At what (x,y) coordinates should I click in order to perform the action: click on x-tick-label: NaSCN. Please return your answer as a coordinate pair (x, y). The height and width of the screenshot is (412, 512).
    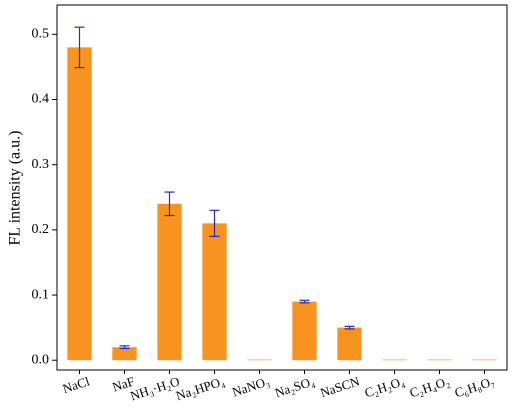
    Looking at the image, I should click on (340, 386).